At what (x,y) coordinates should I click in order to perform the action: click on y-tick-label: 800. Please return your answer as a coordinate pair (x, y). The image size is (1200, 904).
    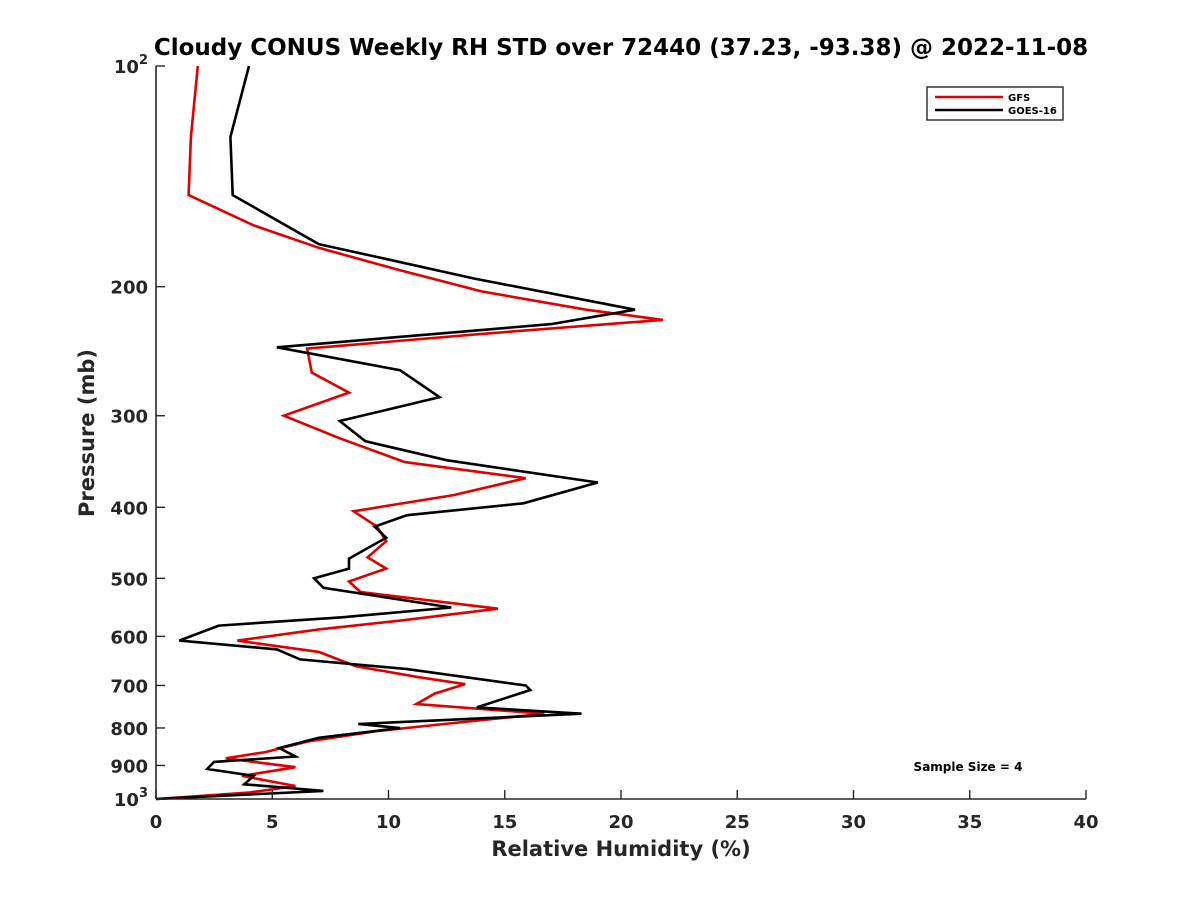
    Looking at the image, I should click on (129, 729).